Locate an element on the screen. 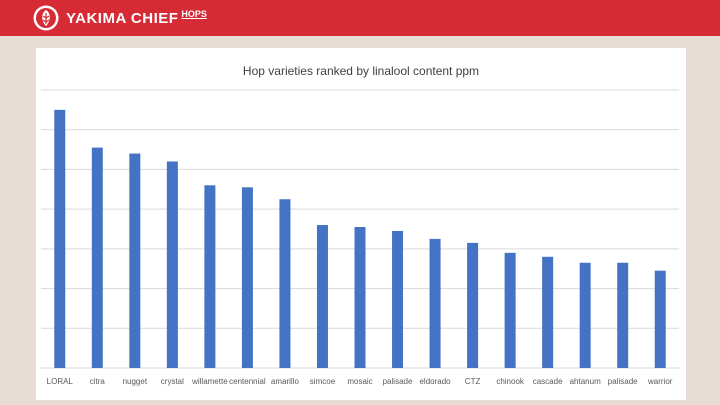  x-tick-label: CTZ is located at coordinates (473, 381).